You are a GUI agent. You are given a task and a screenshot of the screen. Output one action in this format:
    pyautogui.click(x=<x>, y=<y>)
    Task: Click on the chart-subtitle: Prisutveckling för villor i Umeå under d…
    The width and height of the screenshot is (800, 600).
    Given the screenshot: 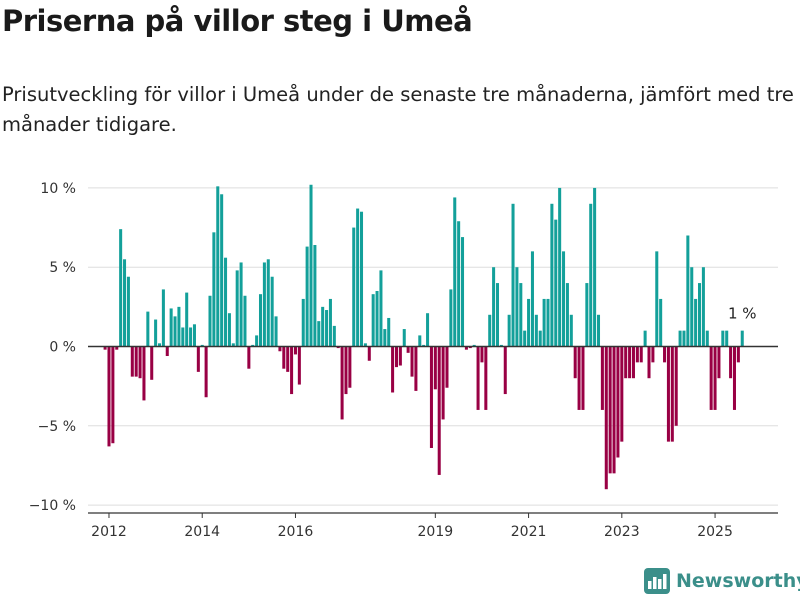 What is the action you would take?
    pyautogui.click(x=398, y=109)
    